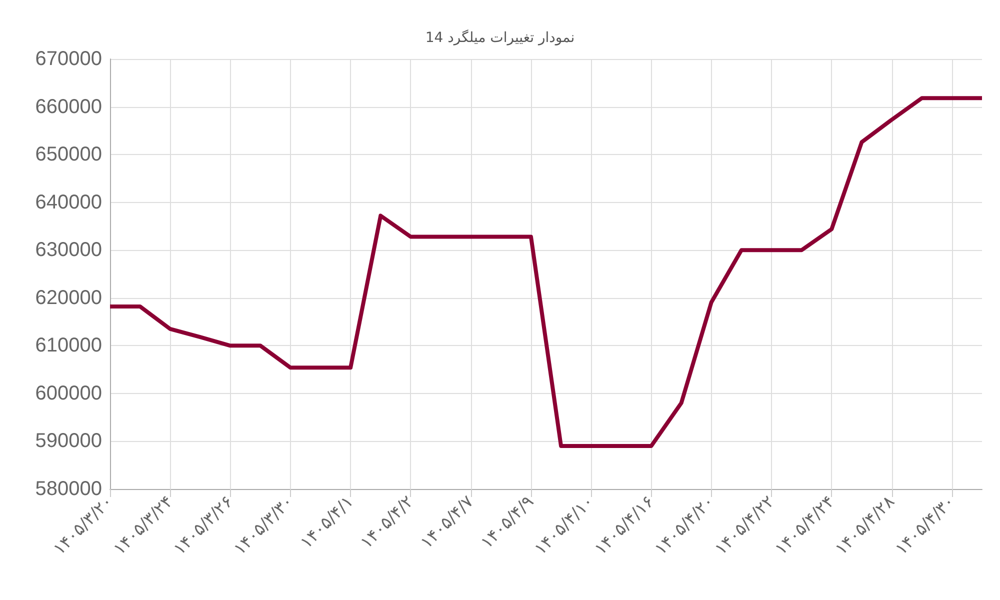 This screenshot has width=1000, height=600. I want to click on y-tick-label: 590000, so click(68, 441).